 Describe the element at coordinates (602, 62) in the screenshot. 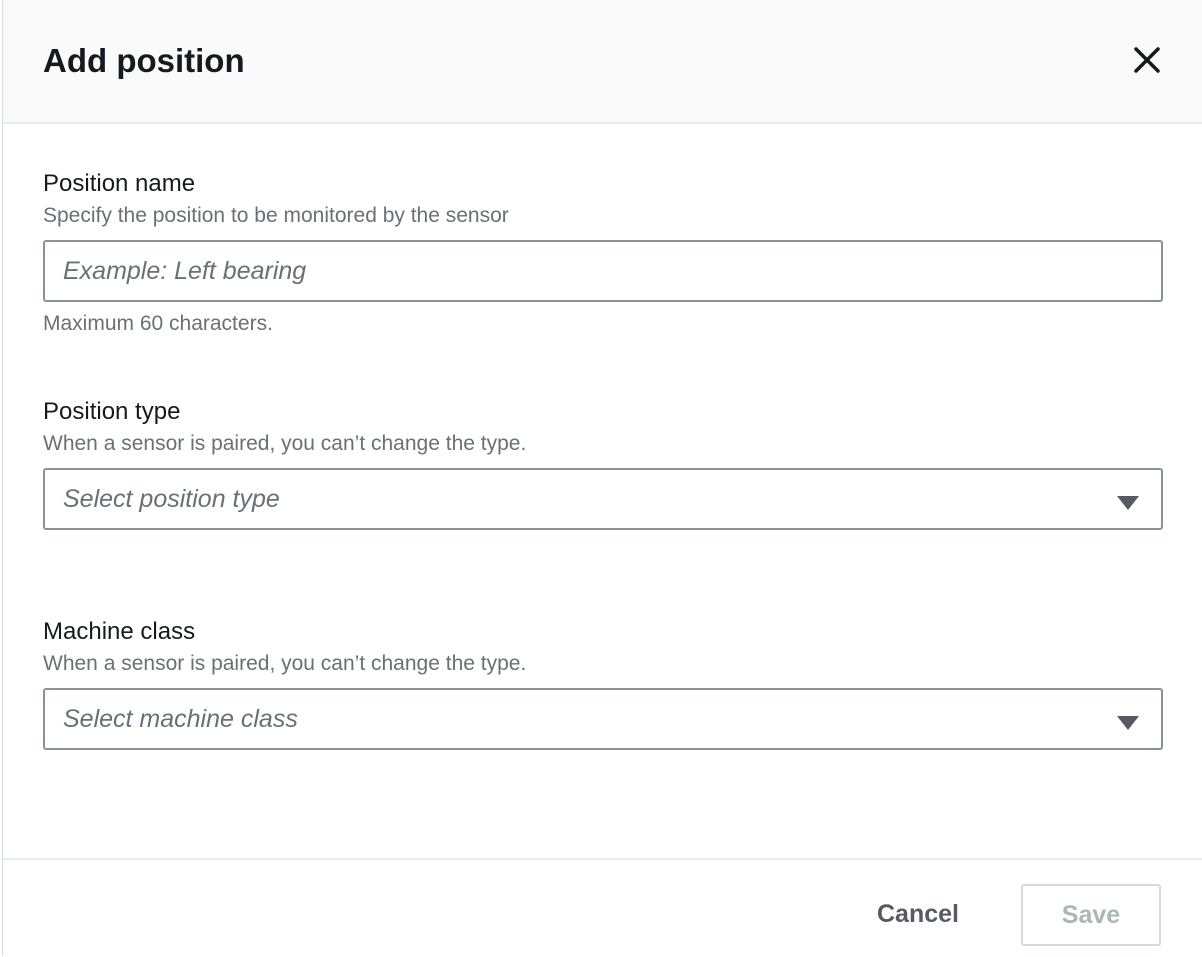

I see `dialog-header: Add position` at that location.